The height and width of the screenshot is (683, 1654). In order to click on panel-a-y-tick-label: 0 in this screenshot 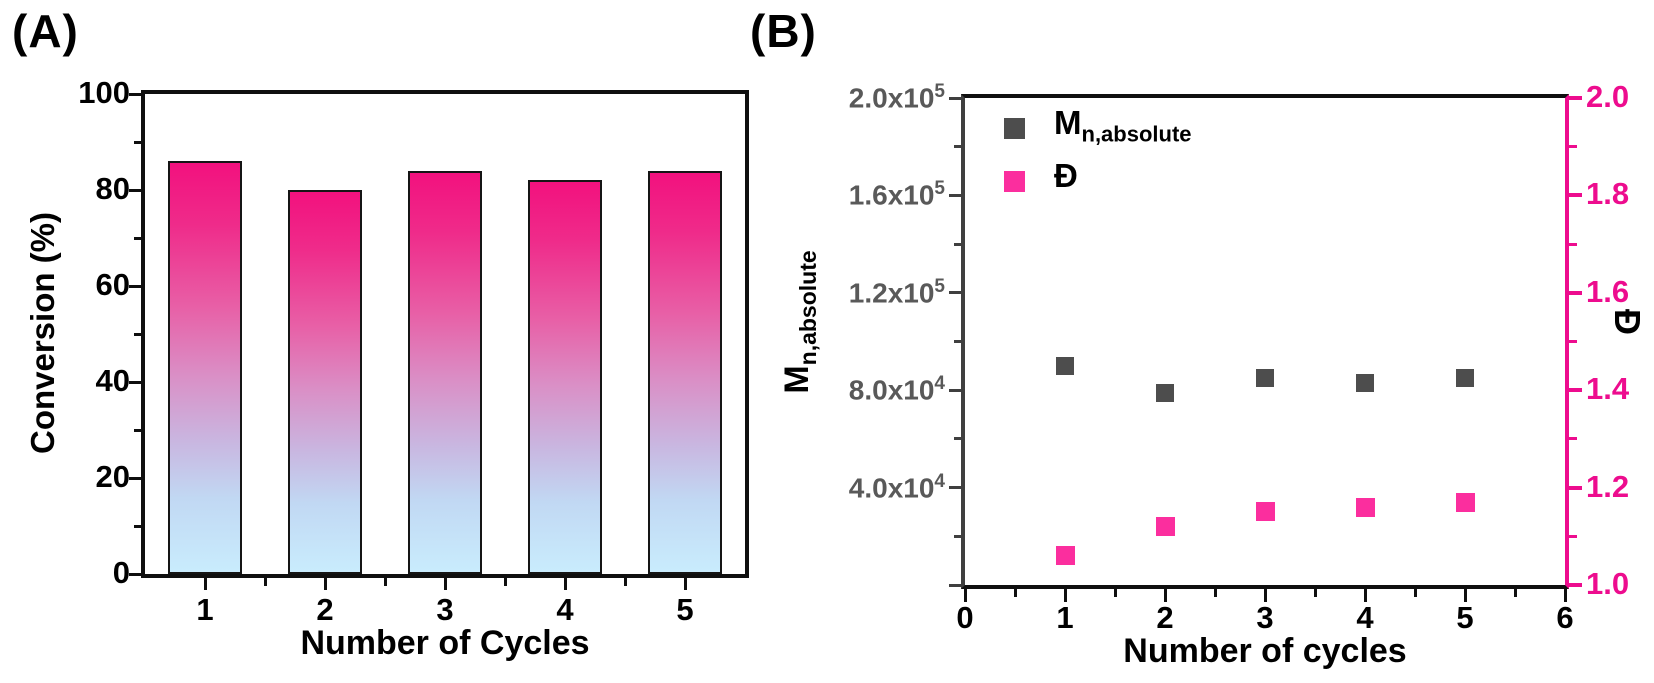, I will do `click(121, 572)`.